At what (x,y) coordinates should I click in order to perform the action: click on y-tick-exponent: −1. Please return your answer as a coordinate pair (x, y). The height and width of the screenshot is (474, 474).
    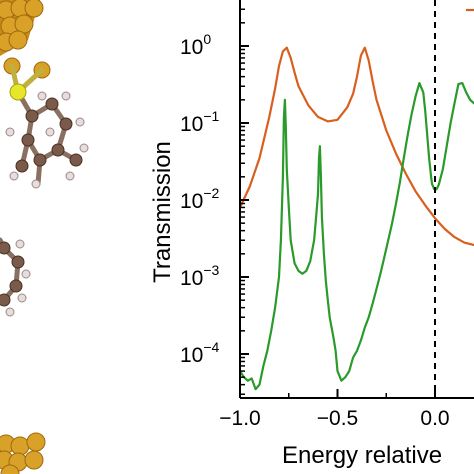
    Looking at the image, I should click on (211, 116).